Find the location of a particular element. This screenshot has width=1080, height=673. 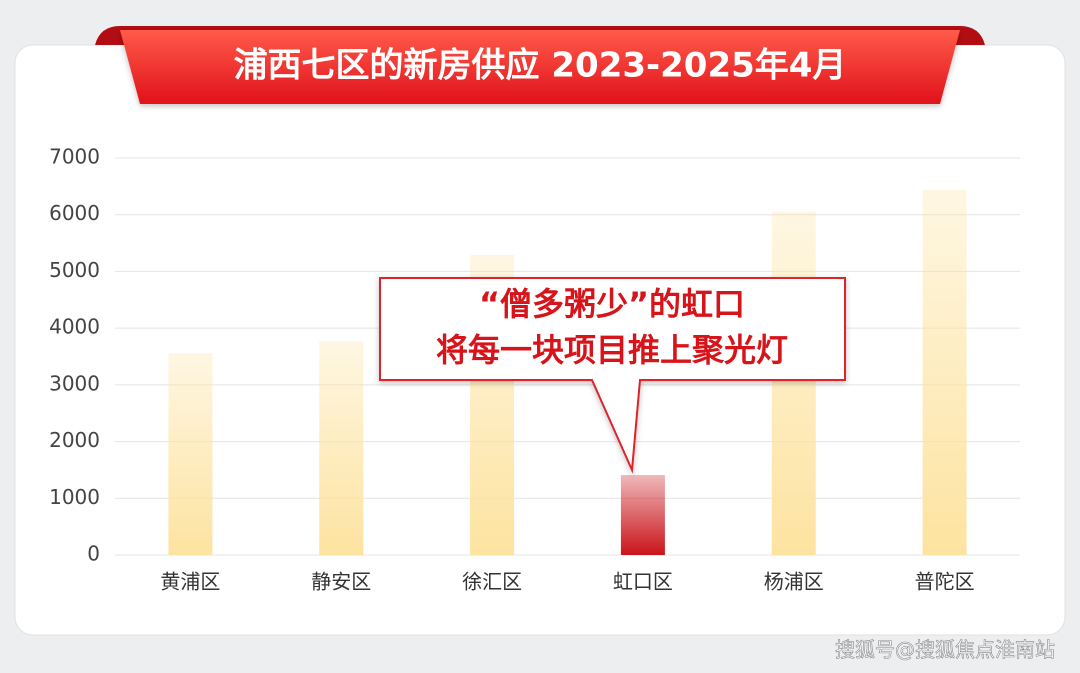

y-tick-label: 2000 is located at coordinates (74, 440).